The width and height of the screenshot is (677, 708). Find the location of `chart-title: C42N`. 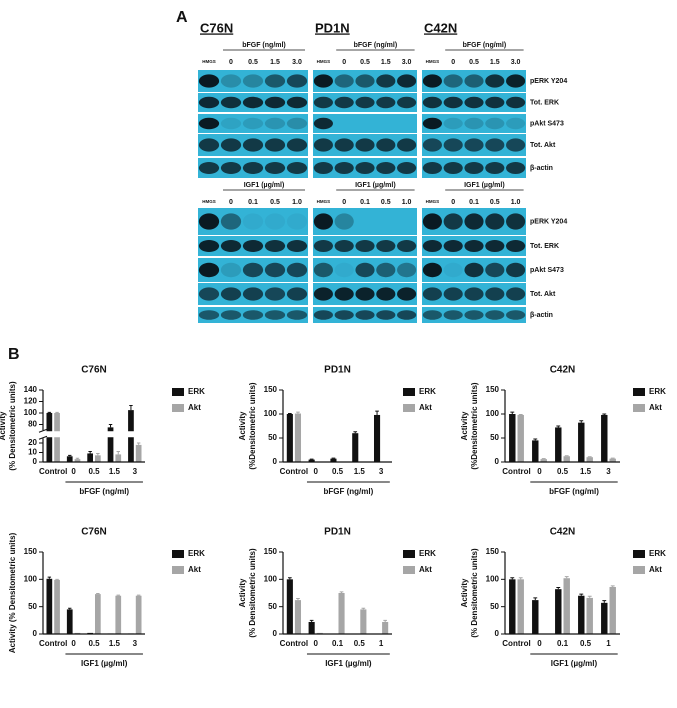

chart-title: C42N is located at coordinates (563, 532).